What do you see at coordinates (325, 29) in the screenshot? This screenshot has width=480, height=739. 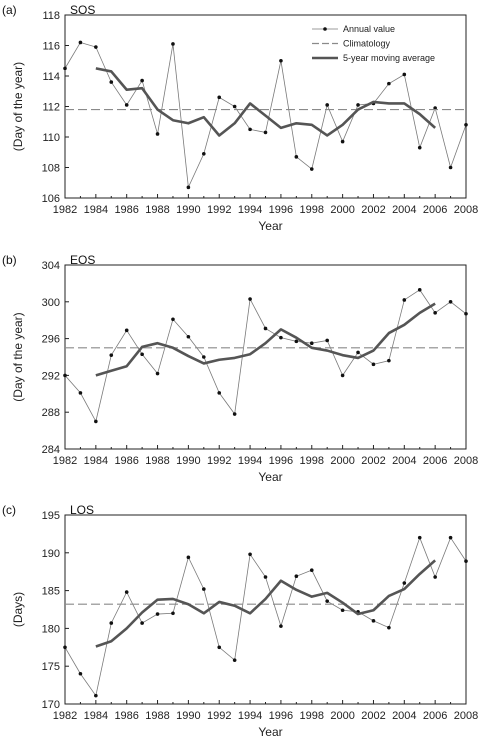 I see `legend-swatch-annual-dot` at bounding box center [325, 29].